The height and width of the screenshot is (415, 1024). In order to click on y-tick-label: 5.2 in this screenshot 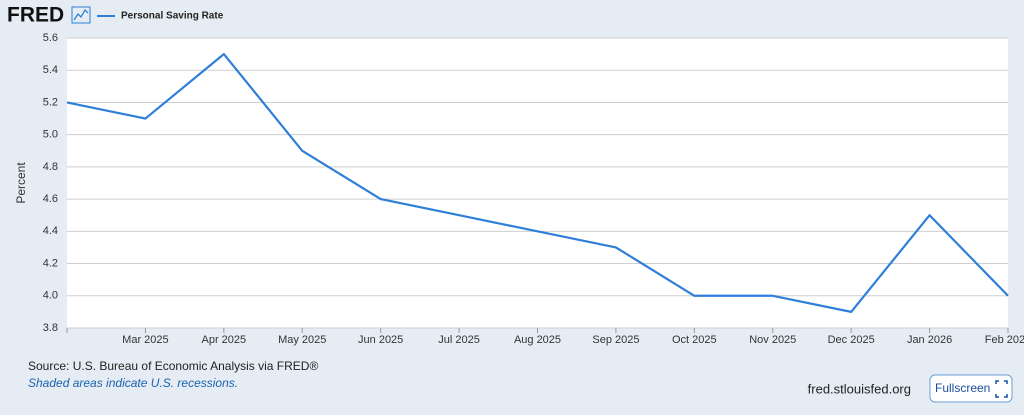, I will do `click(50, 102)`.